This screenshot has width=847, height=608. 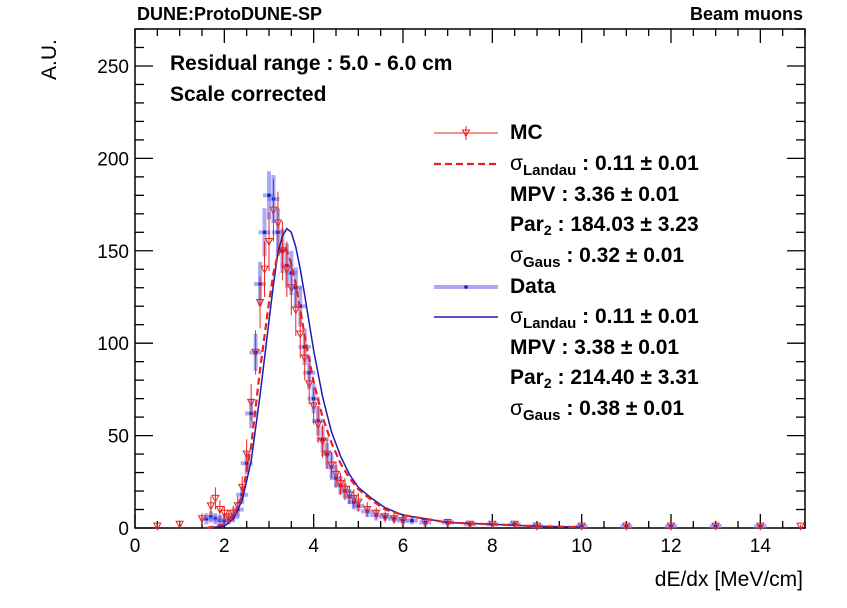 What do you see at coordinates (625, 255) in the screenshot?
I see `sigma-gaus-value: : 0.32 ± 0.01` at bounding box center [625, 255].